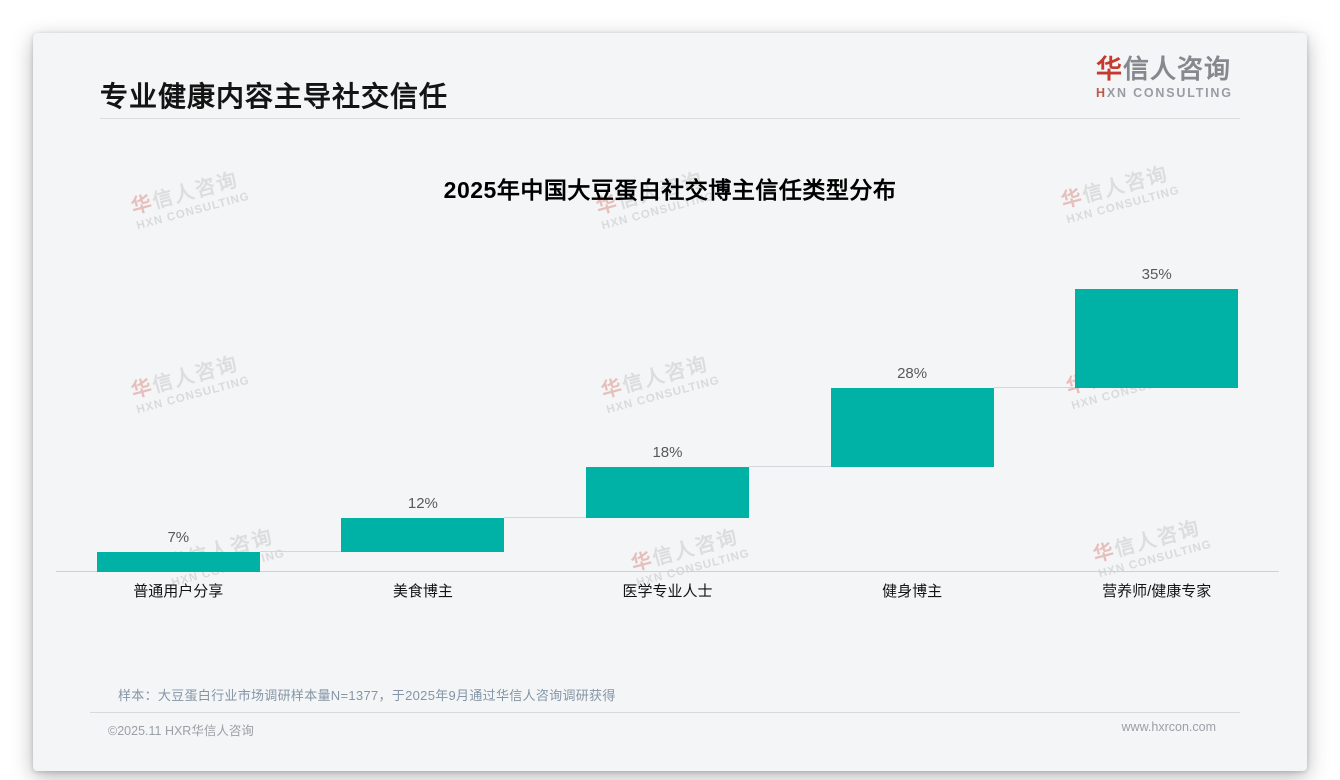 This screenshot has height=780, width=1340. Describe the element at coordinates (667, 453) in the screenshot. I see `bar-value-label: 18%` at that location.